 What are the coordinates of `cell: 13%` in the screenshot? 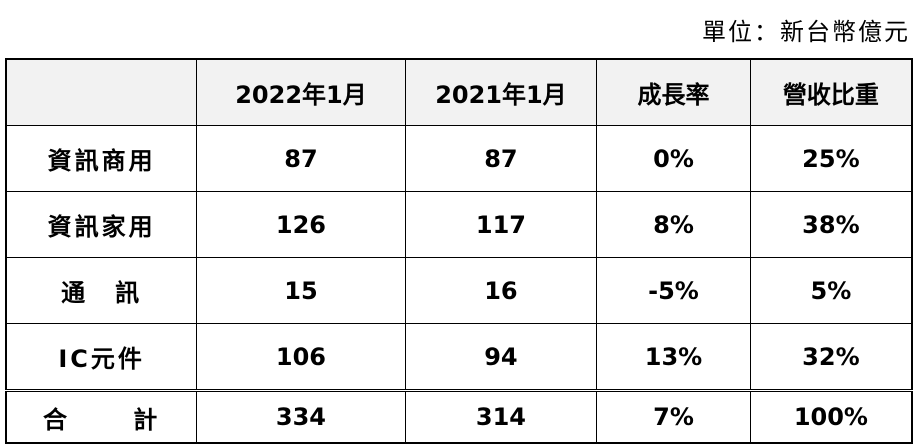 It's located at (673, 357).